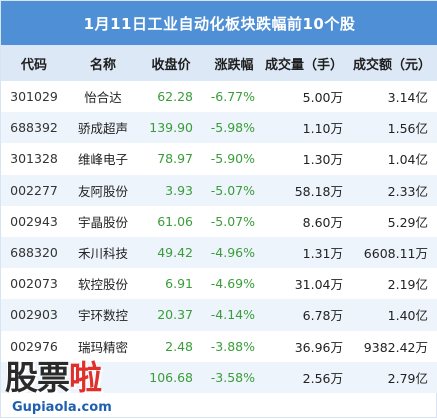  I want to click on table-row: 301029 怡合达 62.28 -6.77% 5.00万 3.14亿, so click(219, 97).